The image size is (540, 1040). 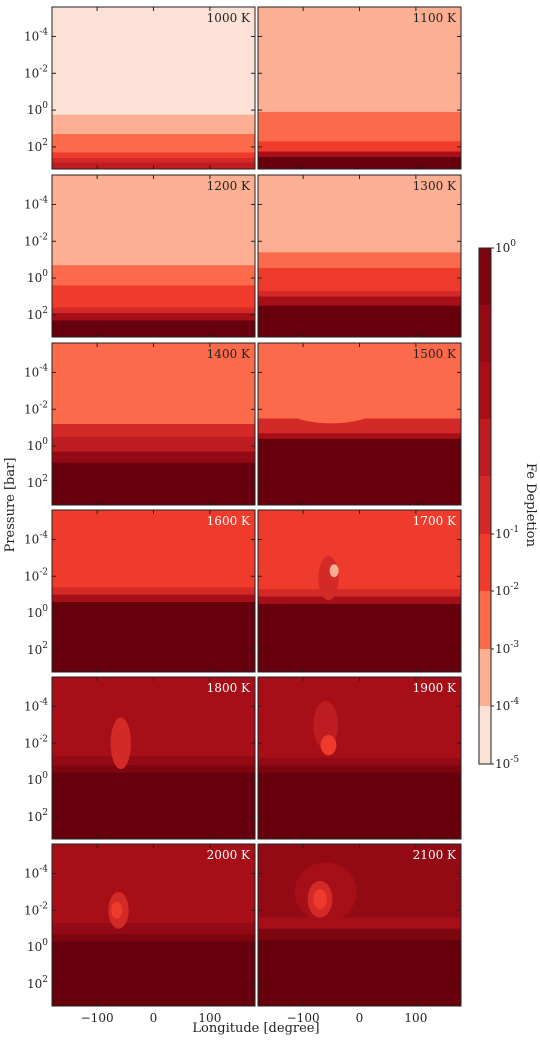 I want to click on panel-label: 2100 K, so click(x=435, y=855).